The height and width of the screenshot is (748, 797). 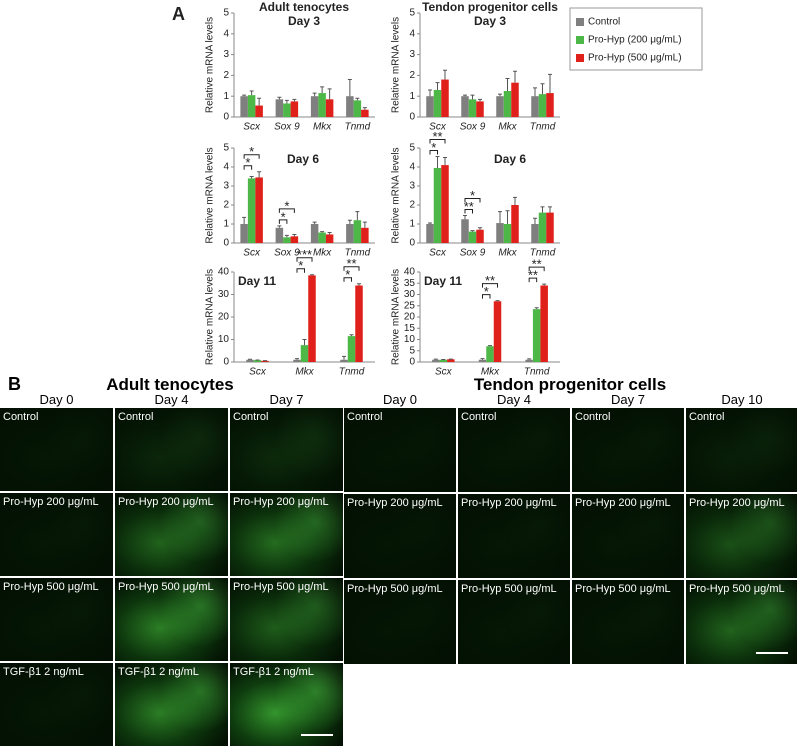 What do you see at coordinates (14, 384) in the screenshot?
I see `panel-b-label: B` at bounding box center [14, 384].